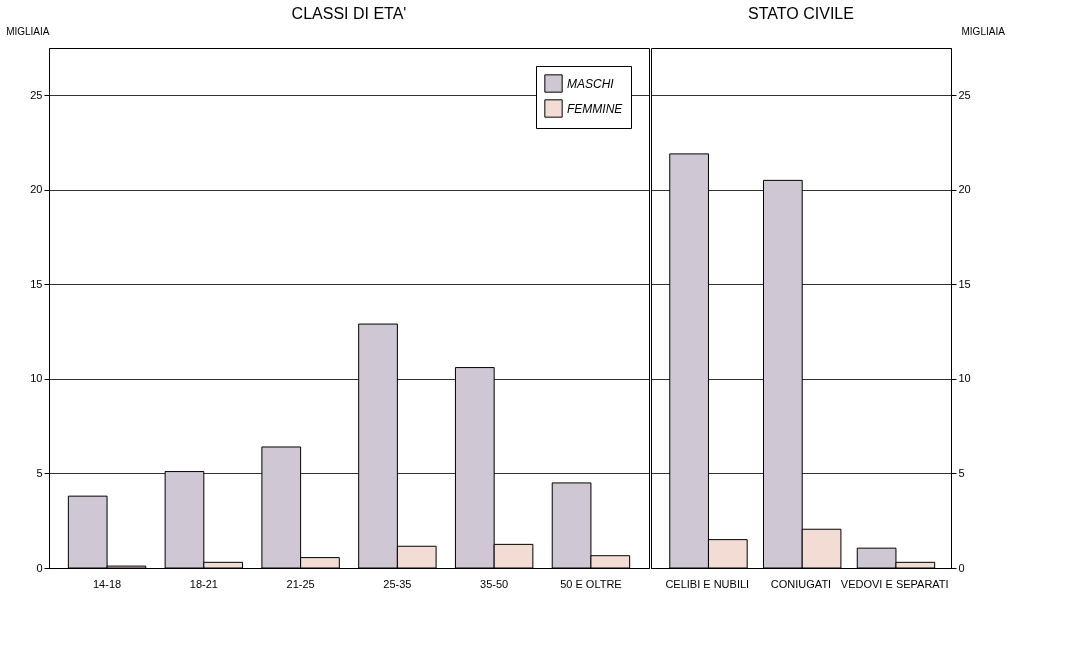 The width and height of the screenshot is (1086, 664). Describe the element at coordinates (961, 472) in the screenshot. I see `y2-tick-label: 5` at that location.